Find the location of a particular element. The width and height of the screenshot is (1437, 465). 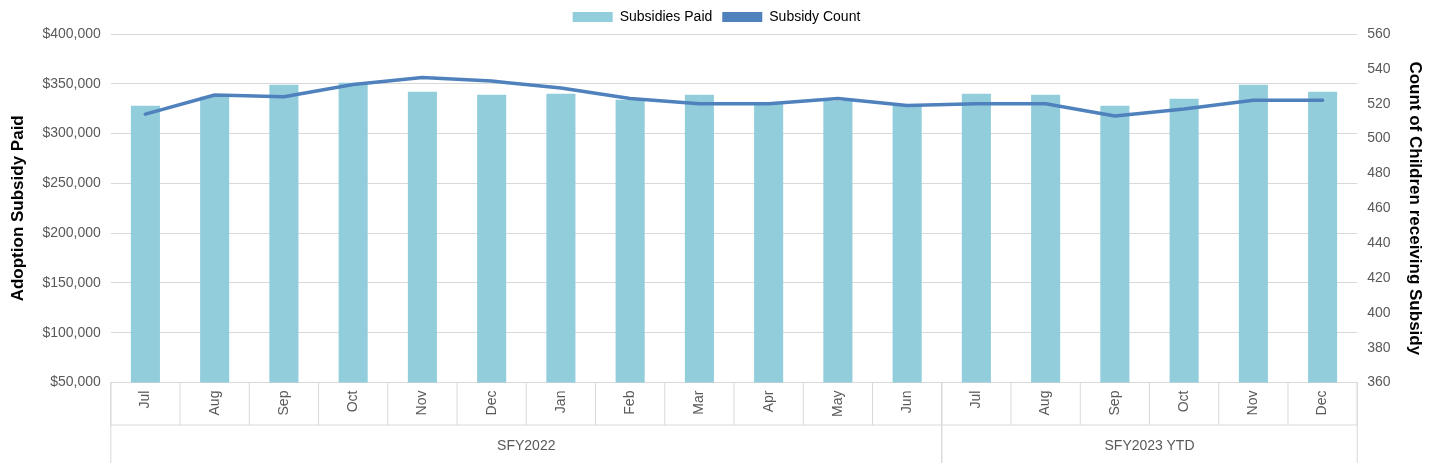

x-tick-label: Feb is located at coordinates (629, 402).